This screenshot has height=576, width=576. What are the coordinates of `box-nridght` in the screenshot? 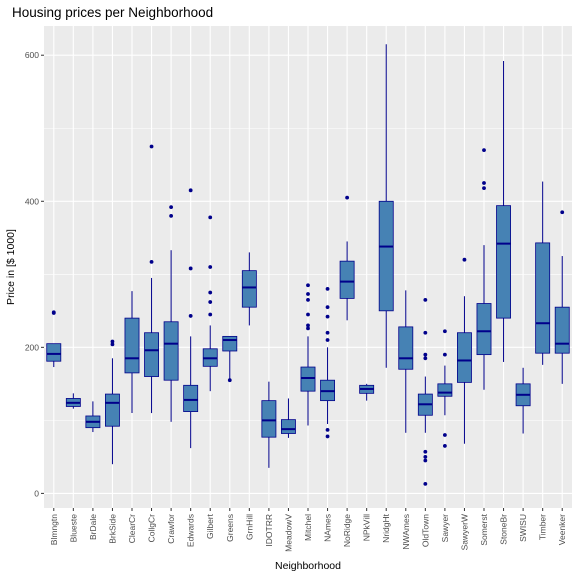 It's located at (386, 206).